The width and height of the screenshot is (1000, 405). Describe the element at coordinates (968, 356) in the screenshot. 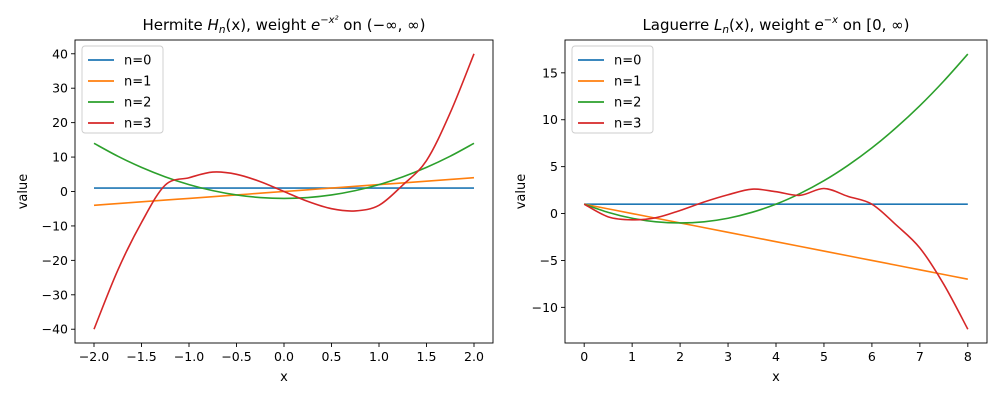

I see `x-tick-label: 8` at that location.